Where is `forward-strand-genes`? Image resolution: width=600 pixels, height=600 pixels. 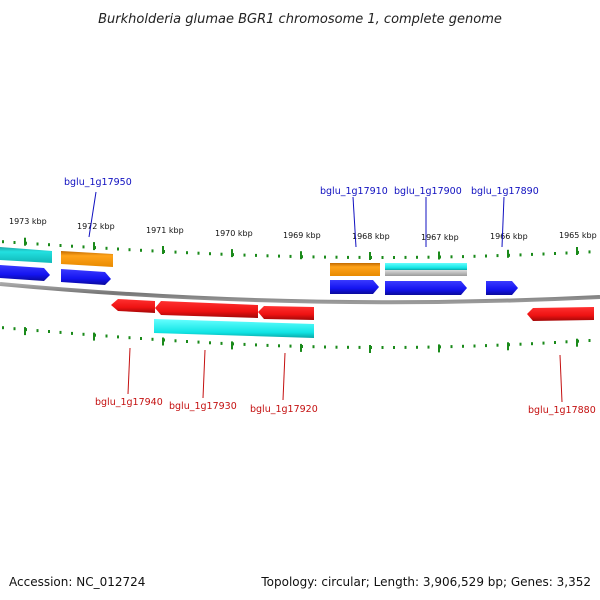 forward-strand-genes is located at coordinates (259, 271).